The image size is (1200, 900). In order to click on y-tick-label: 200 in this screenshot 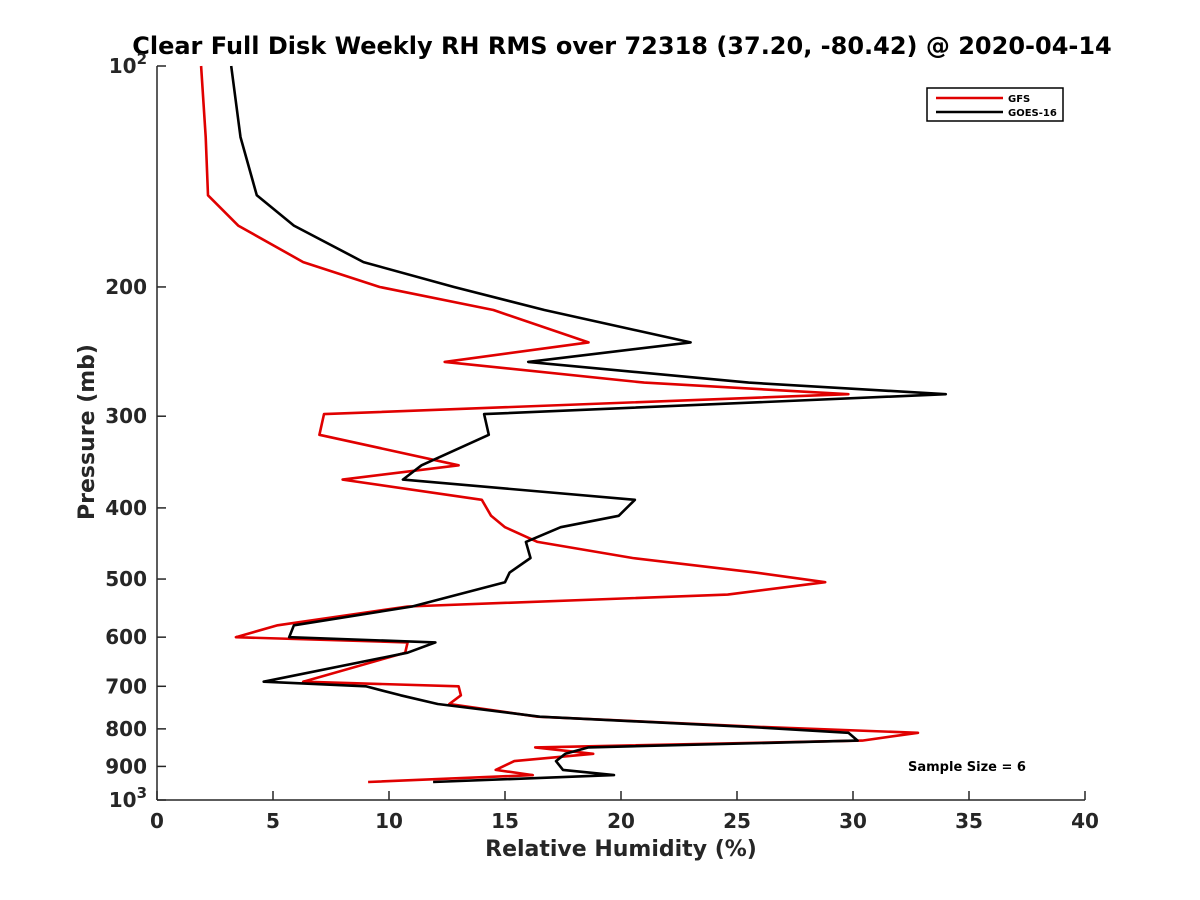, I will do `click(126, 287)`.